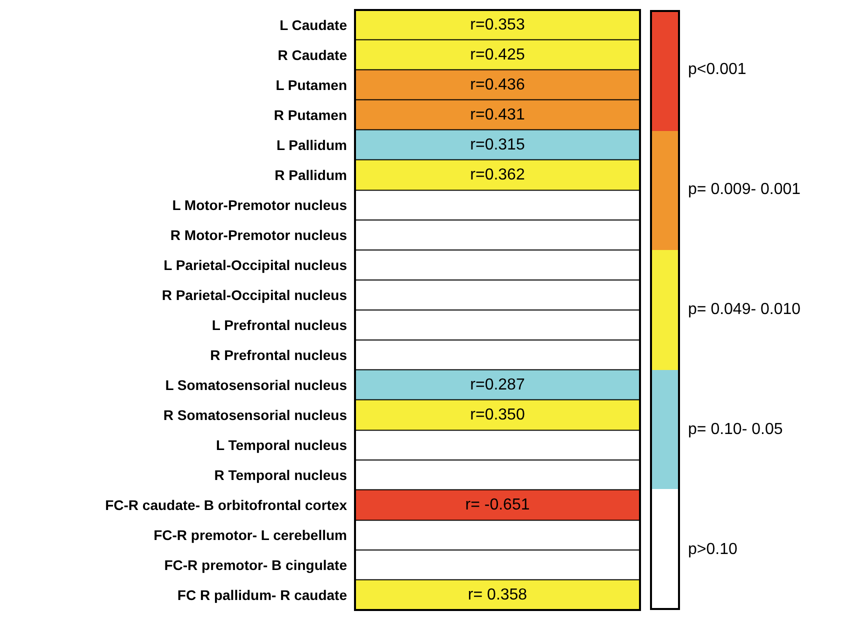 The width and height of the screenshot is (845, 617). I want to click on y-tick-label: L Temporal nucleus, so click(282, 445).